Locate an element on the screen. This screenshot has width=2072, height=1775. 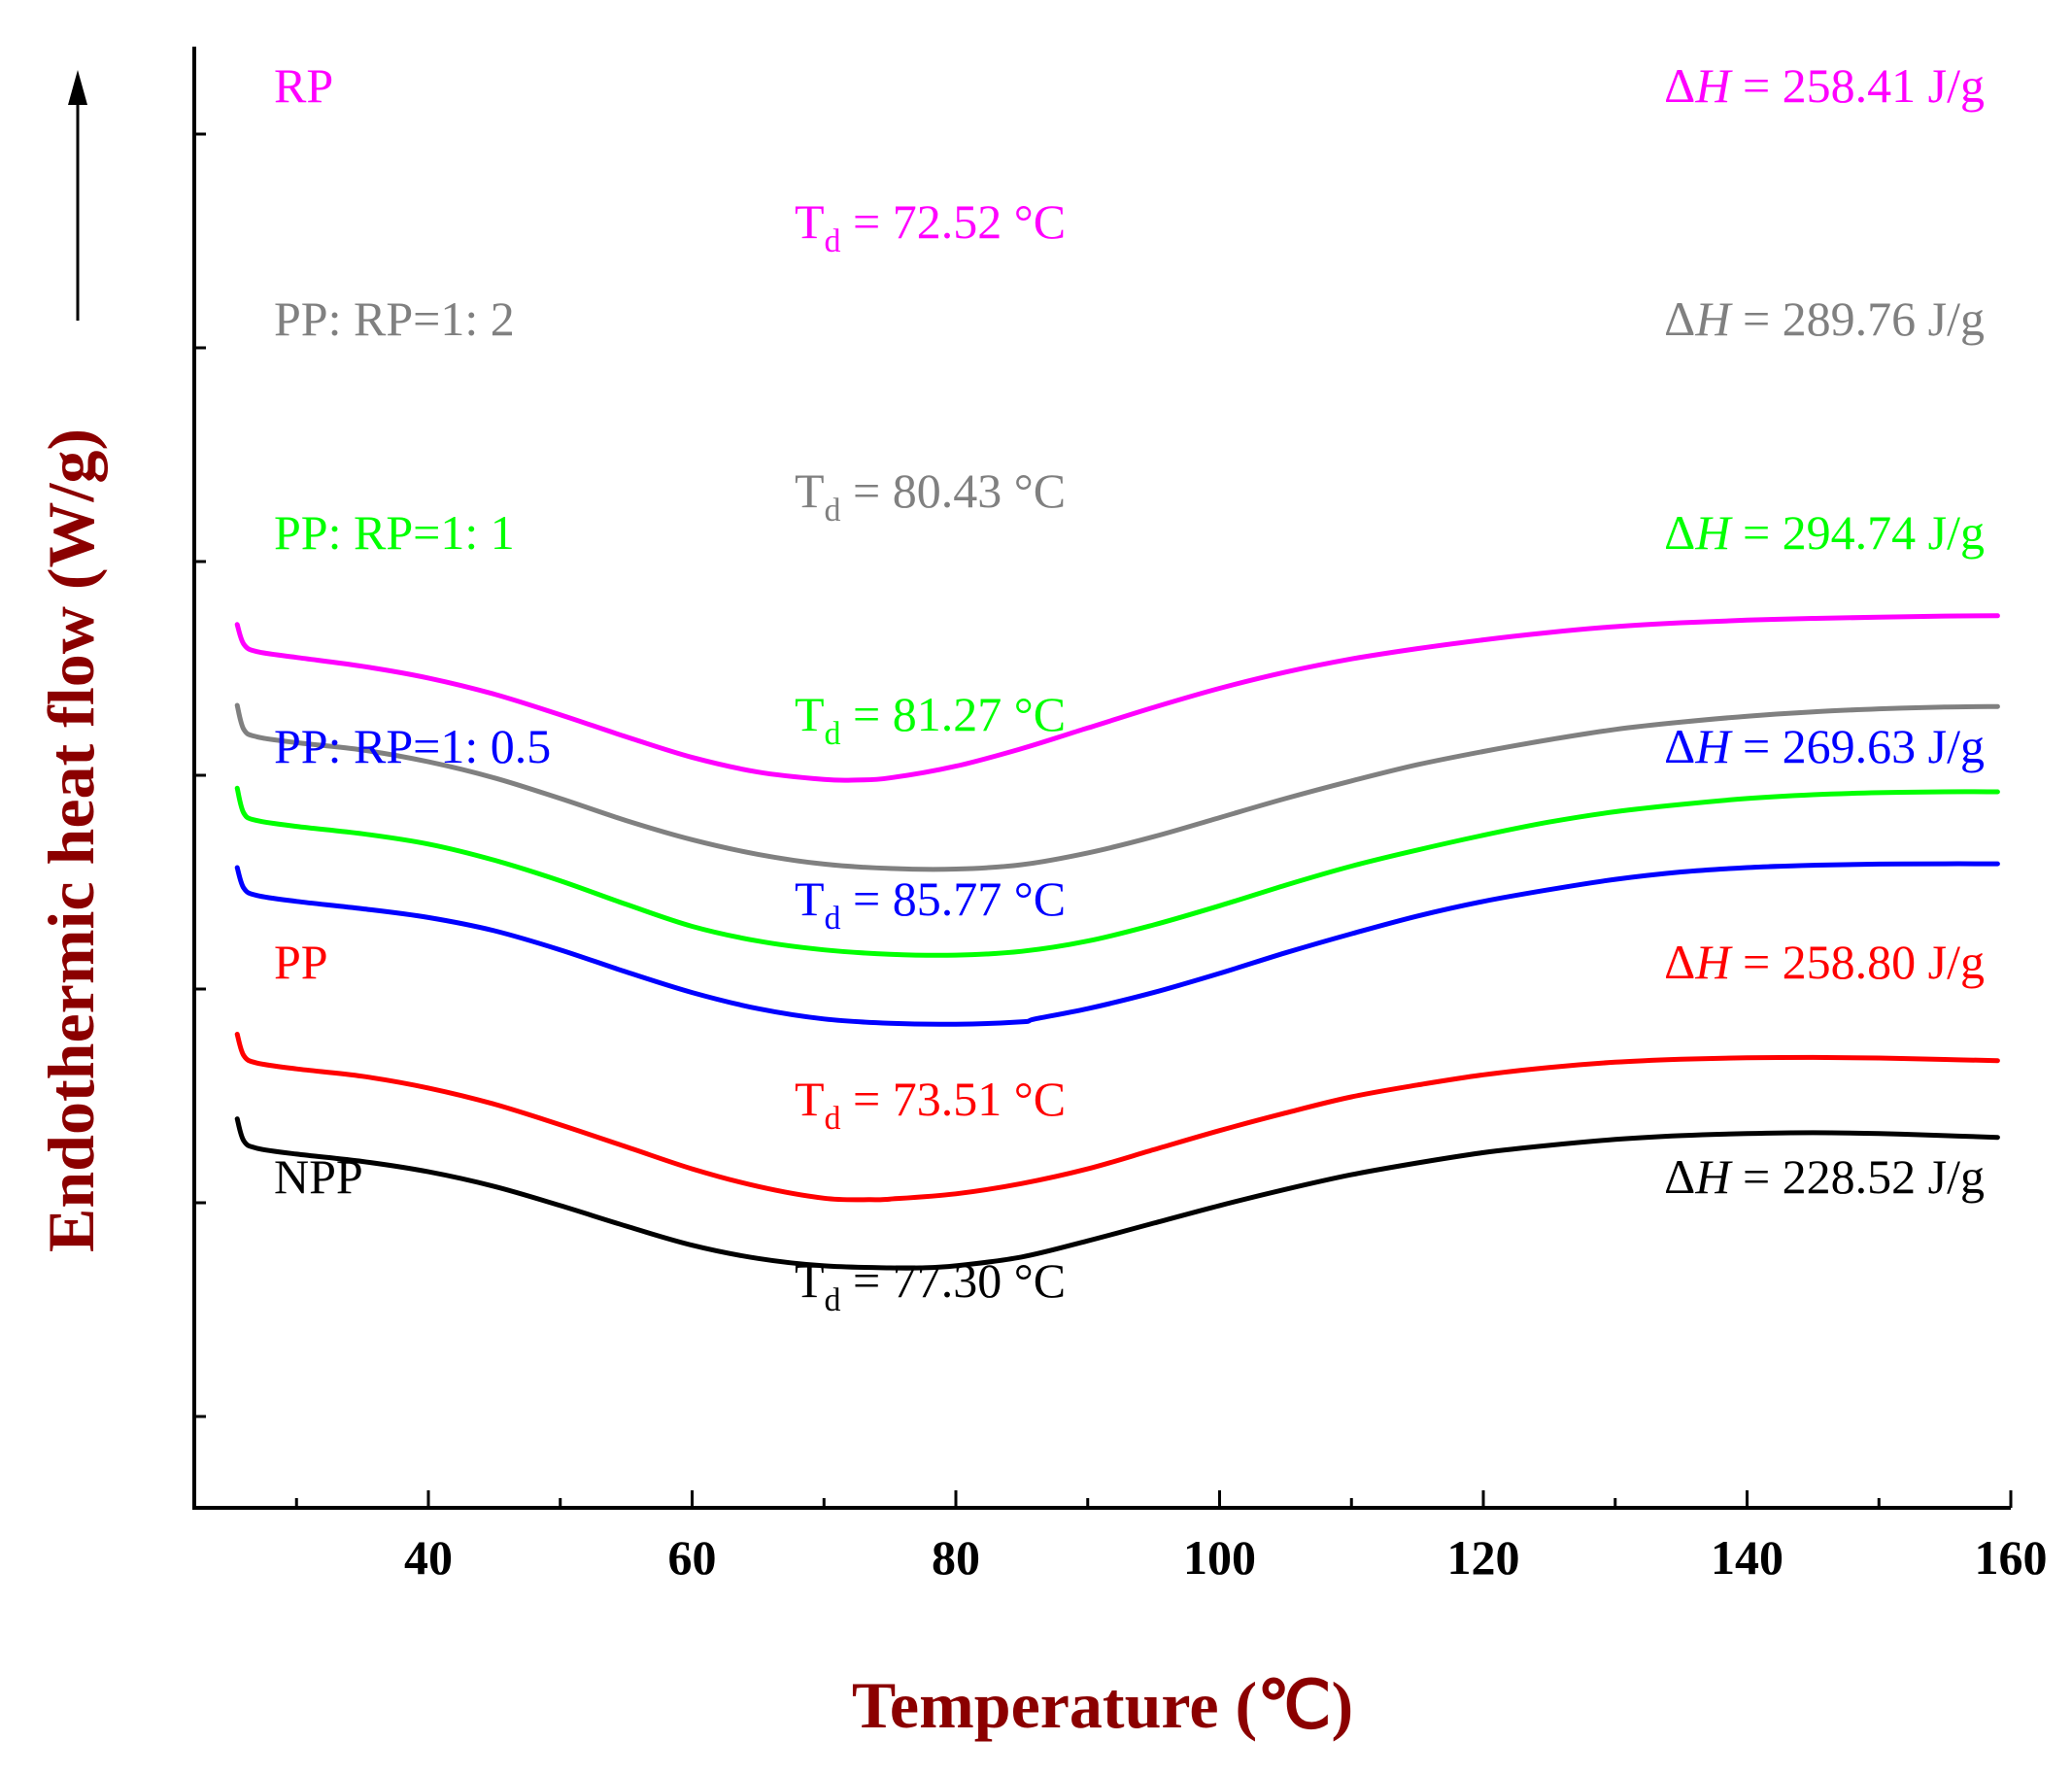
x-tick-label: 160 is located at coordinates (2011, 1557).